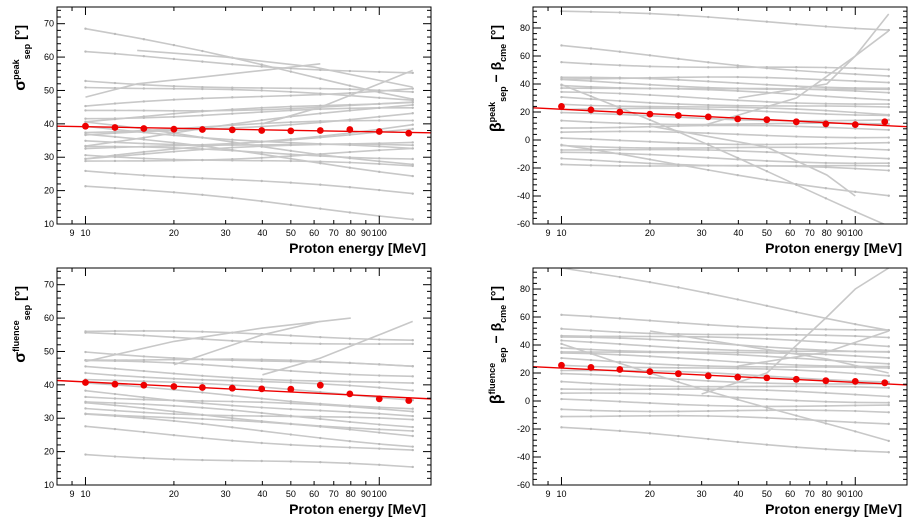 This screenshot has width=913, height=519. Describe the element at coordinates (525, 345) in the screenshot. I see `y-tick-label: 40` at that location.